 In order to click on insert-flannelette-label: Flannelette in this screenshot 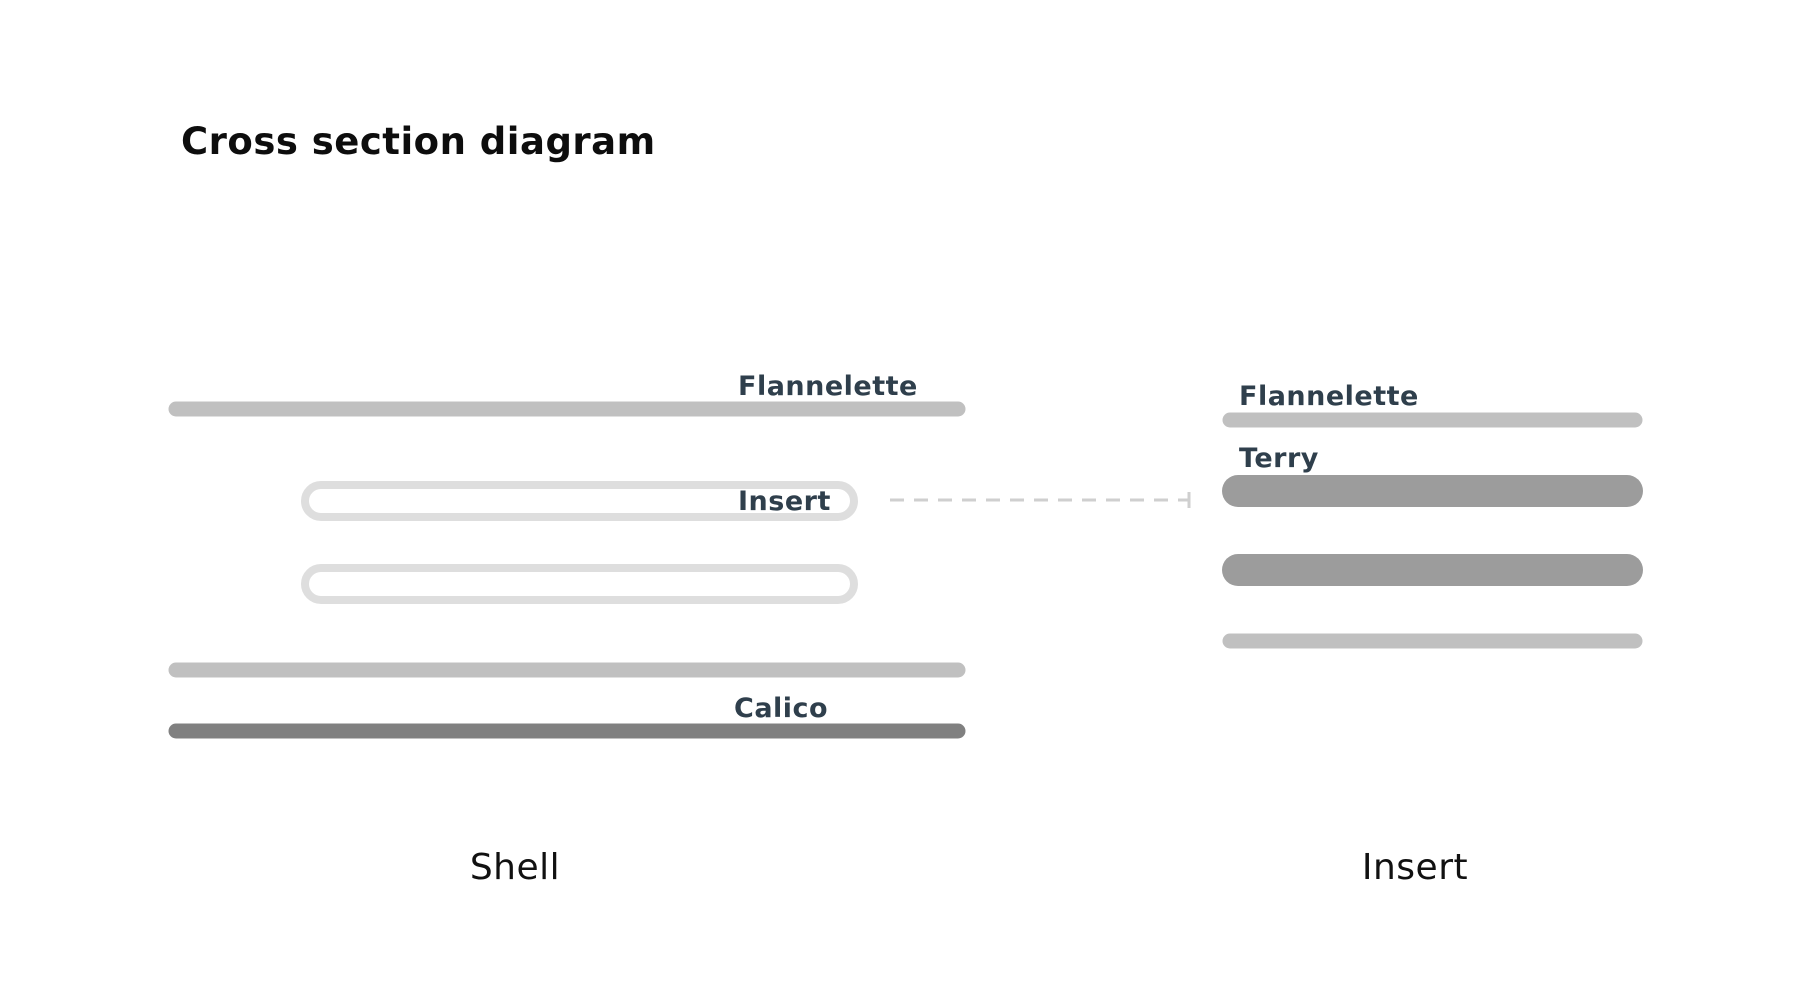, I will do `click(1329, 396)`.